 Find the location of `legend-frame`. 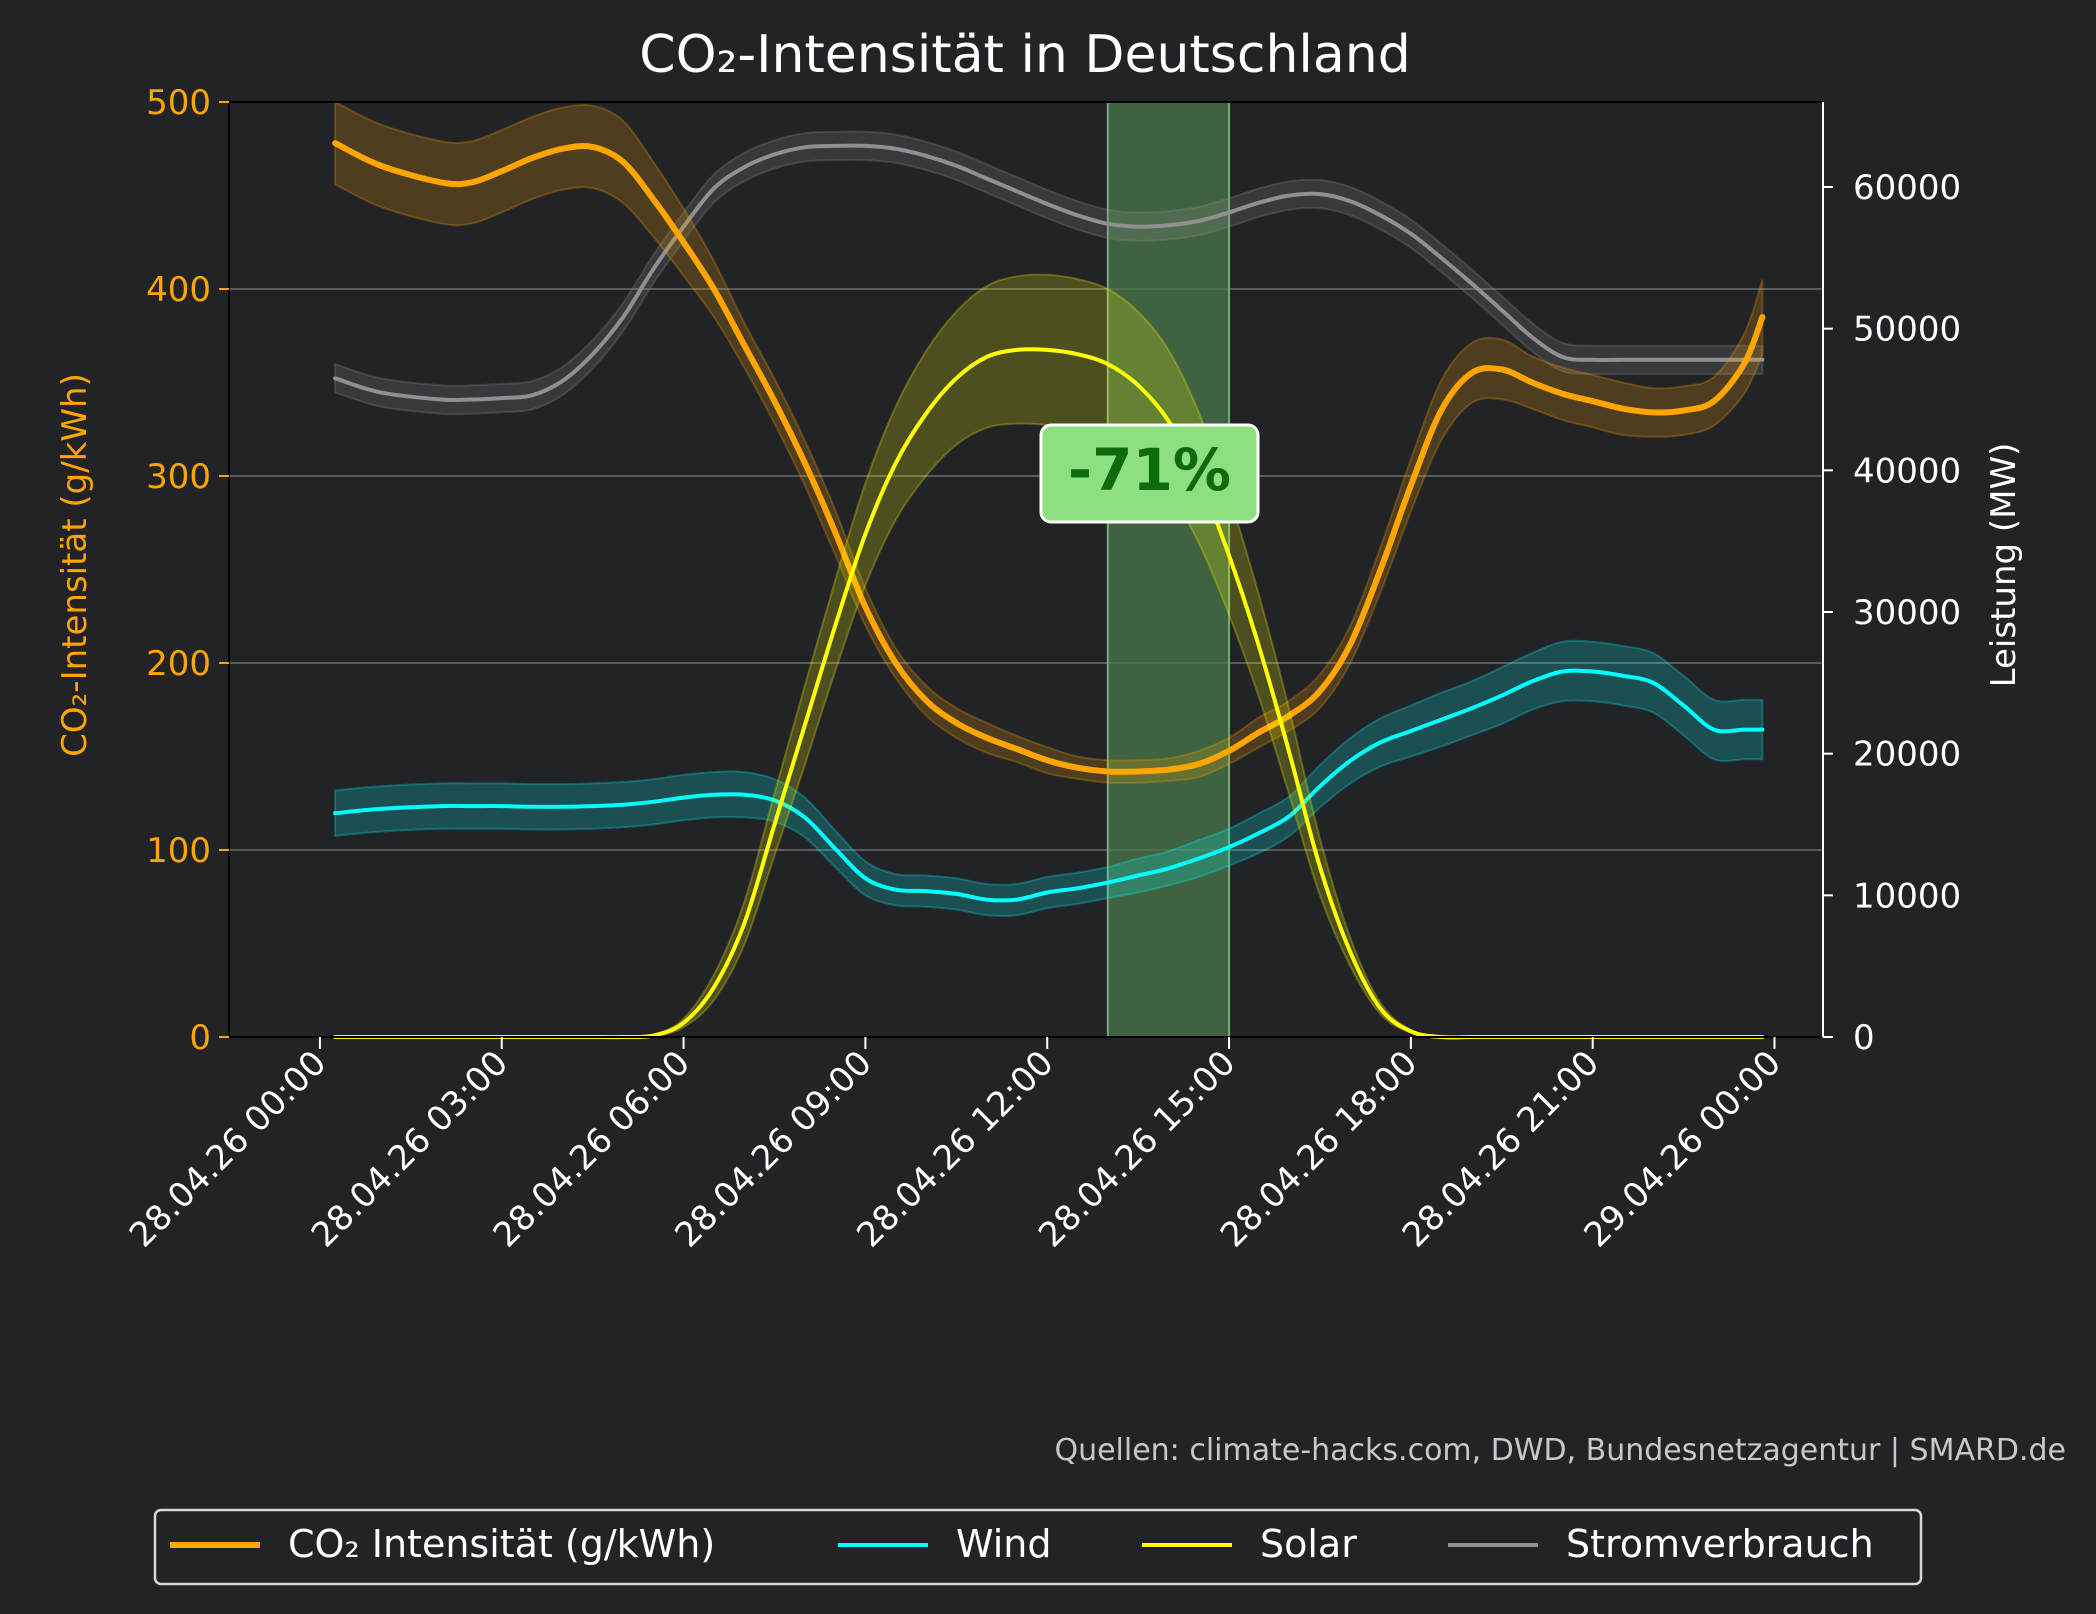

legend-frame is located at coordinates (1038, 1547).